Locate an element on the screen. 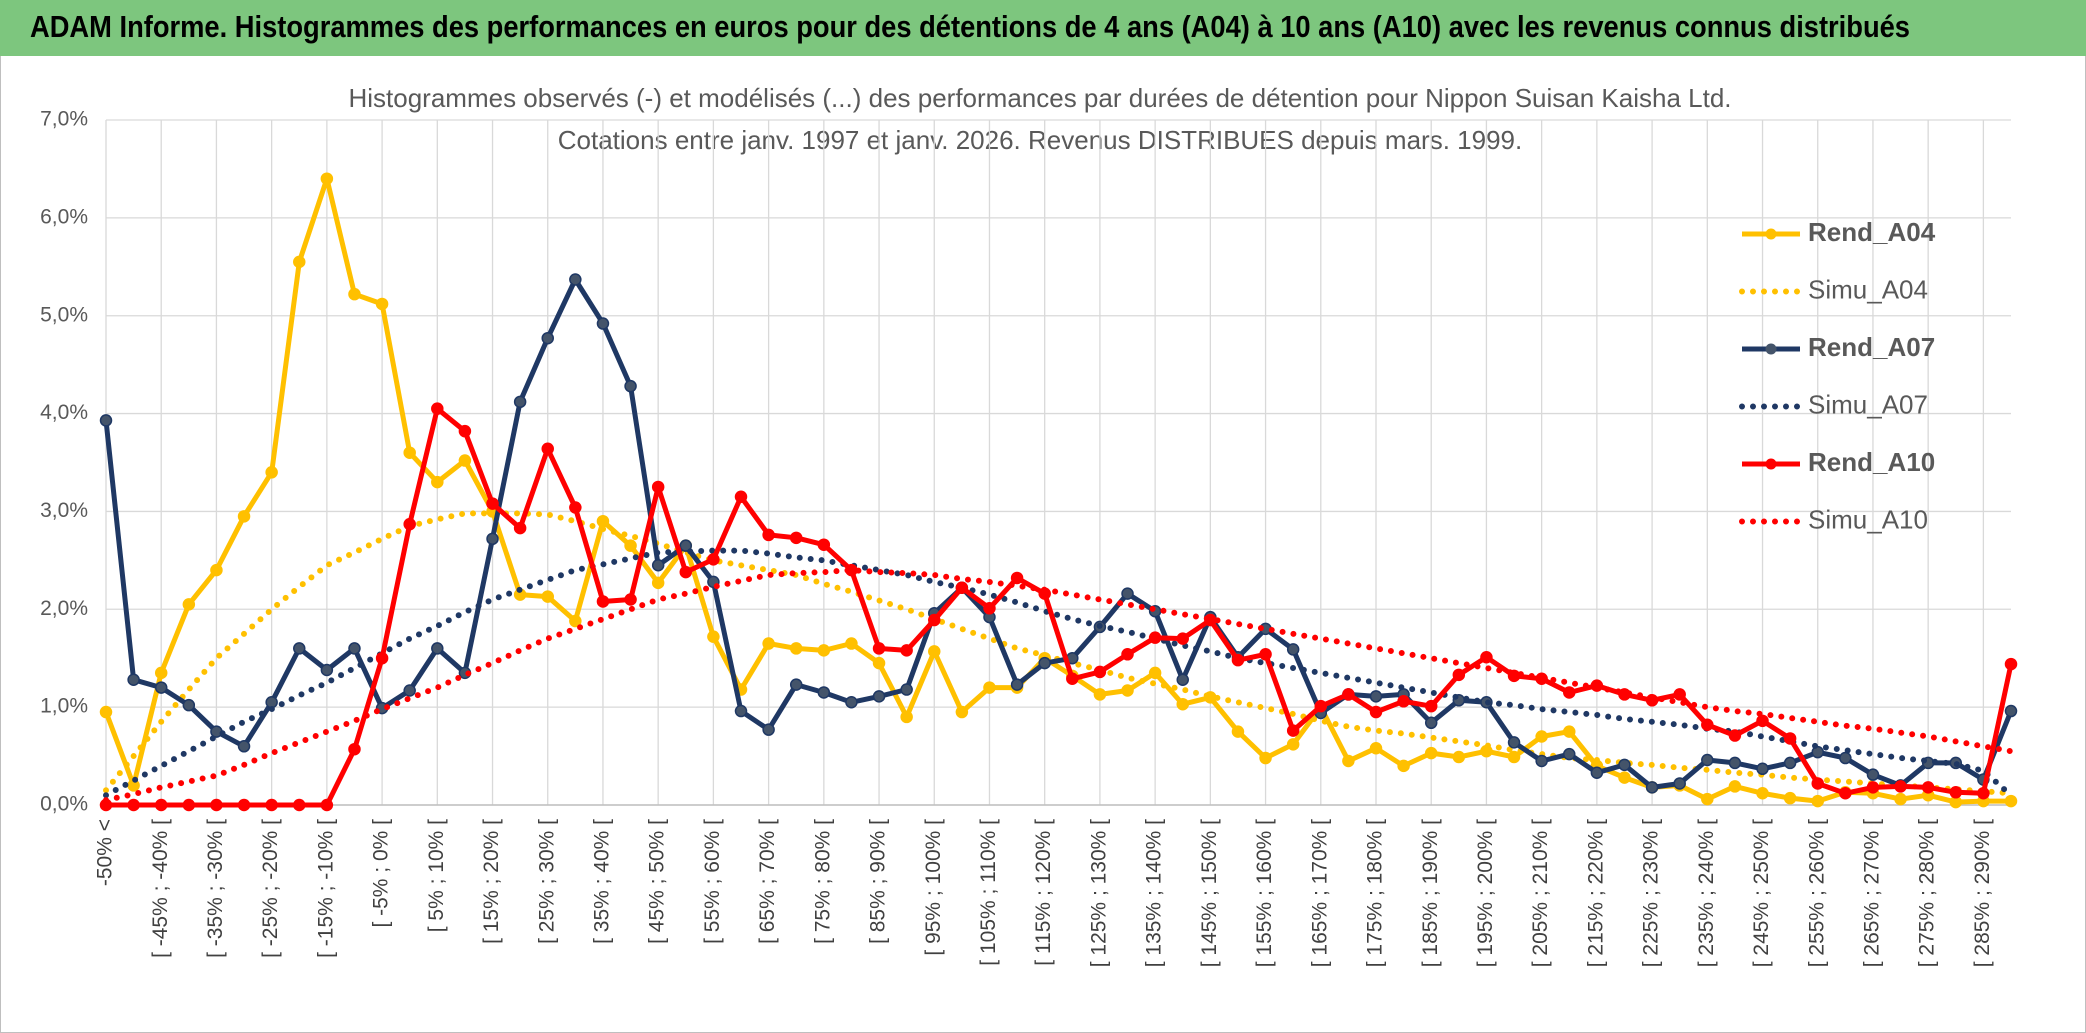 This screenshot has width=2086, height=1033. x-tick-label: [ 195% ; 200% [ is located at coordinates (1485, 893).